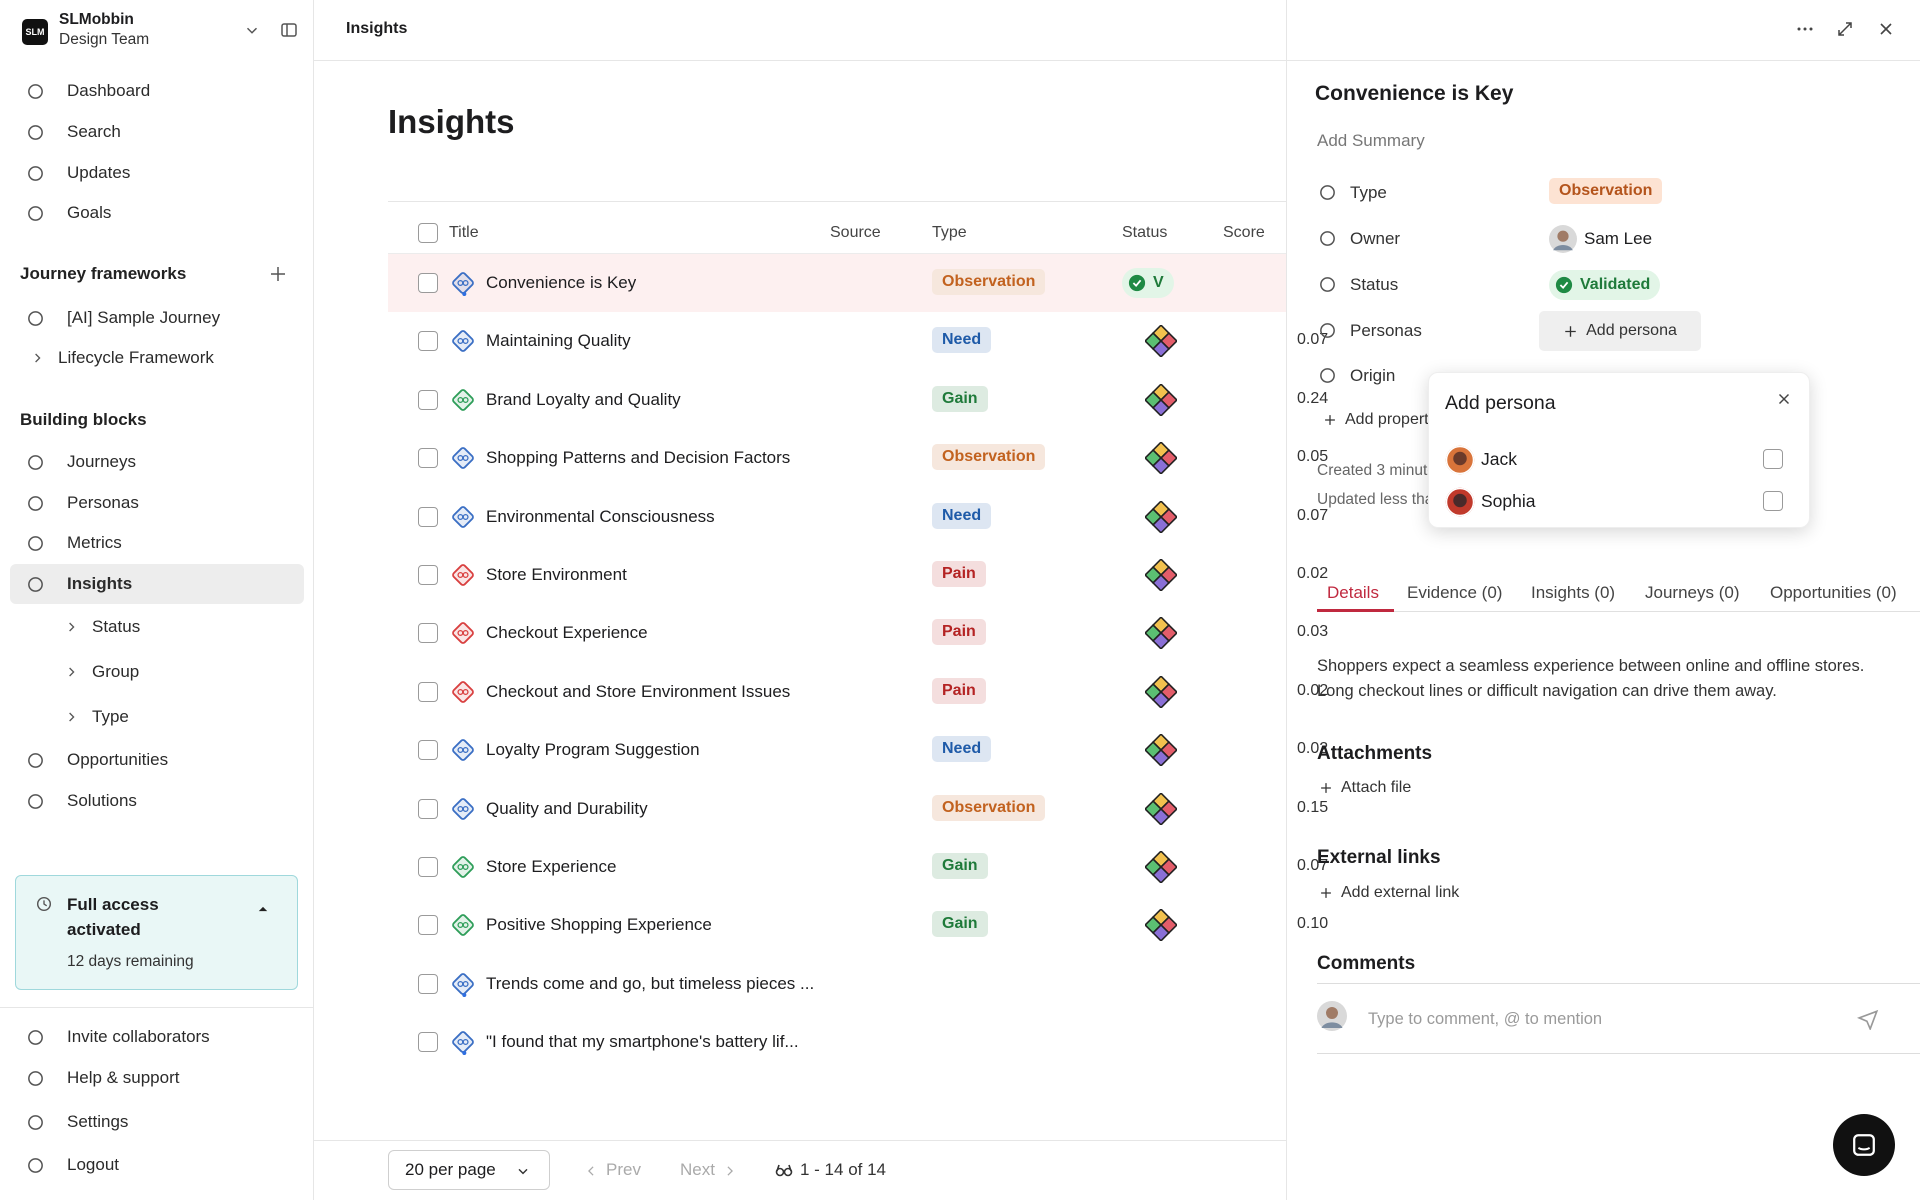  Describe the element at coordinates (101, 672) in the screenshot. I see `nav-item: Group` at that location.